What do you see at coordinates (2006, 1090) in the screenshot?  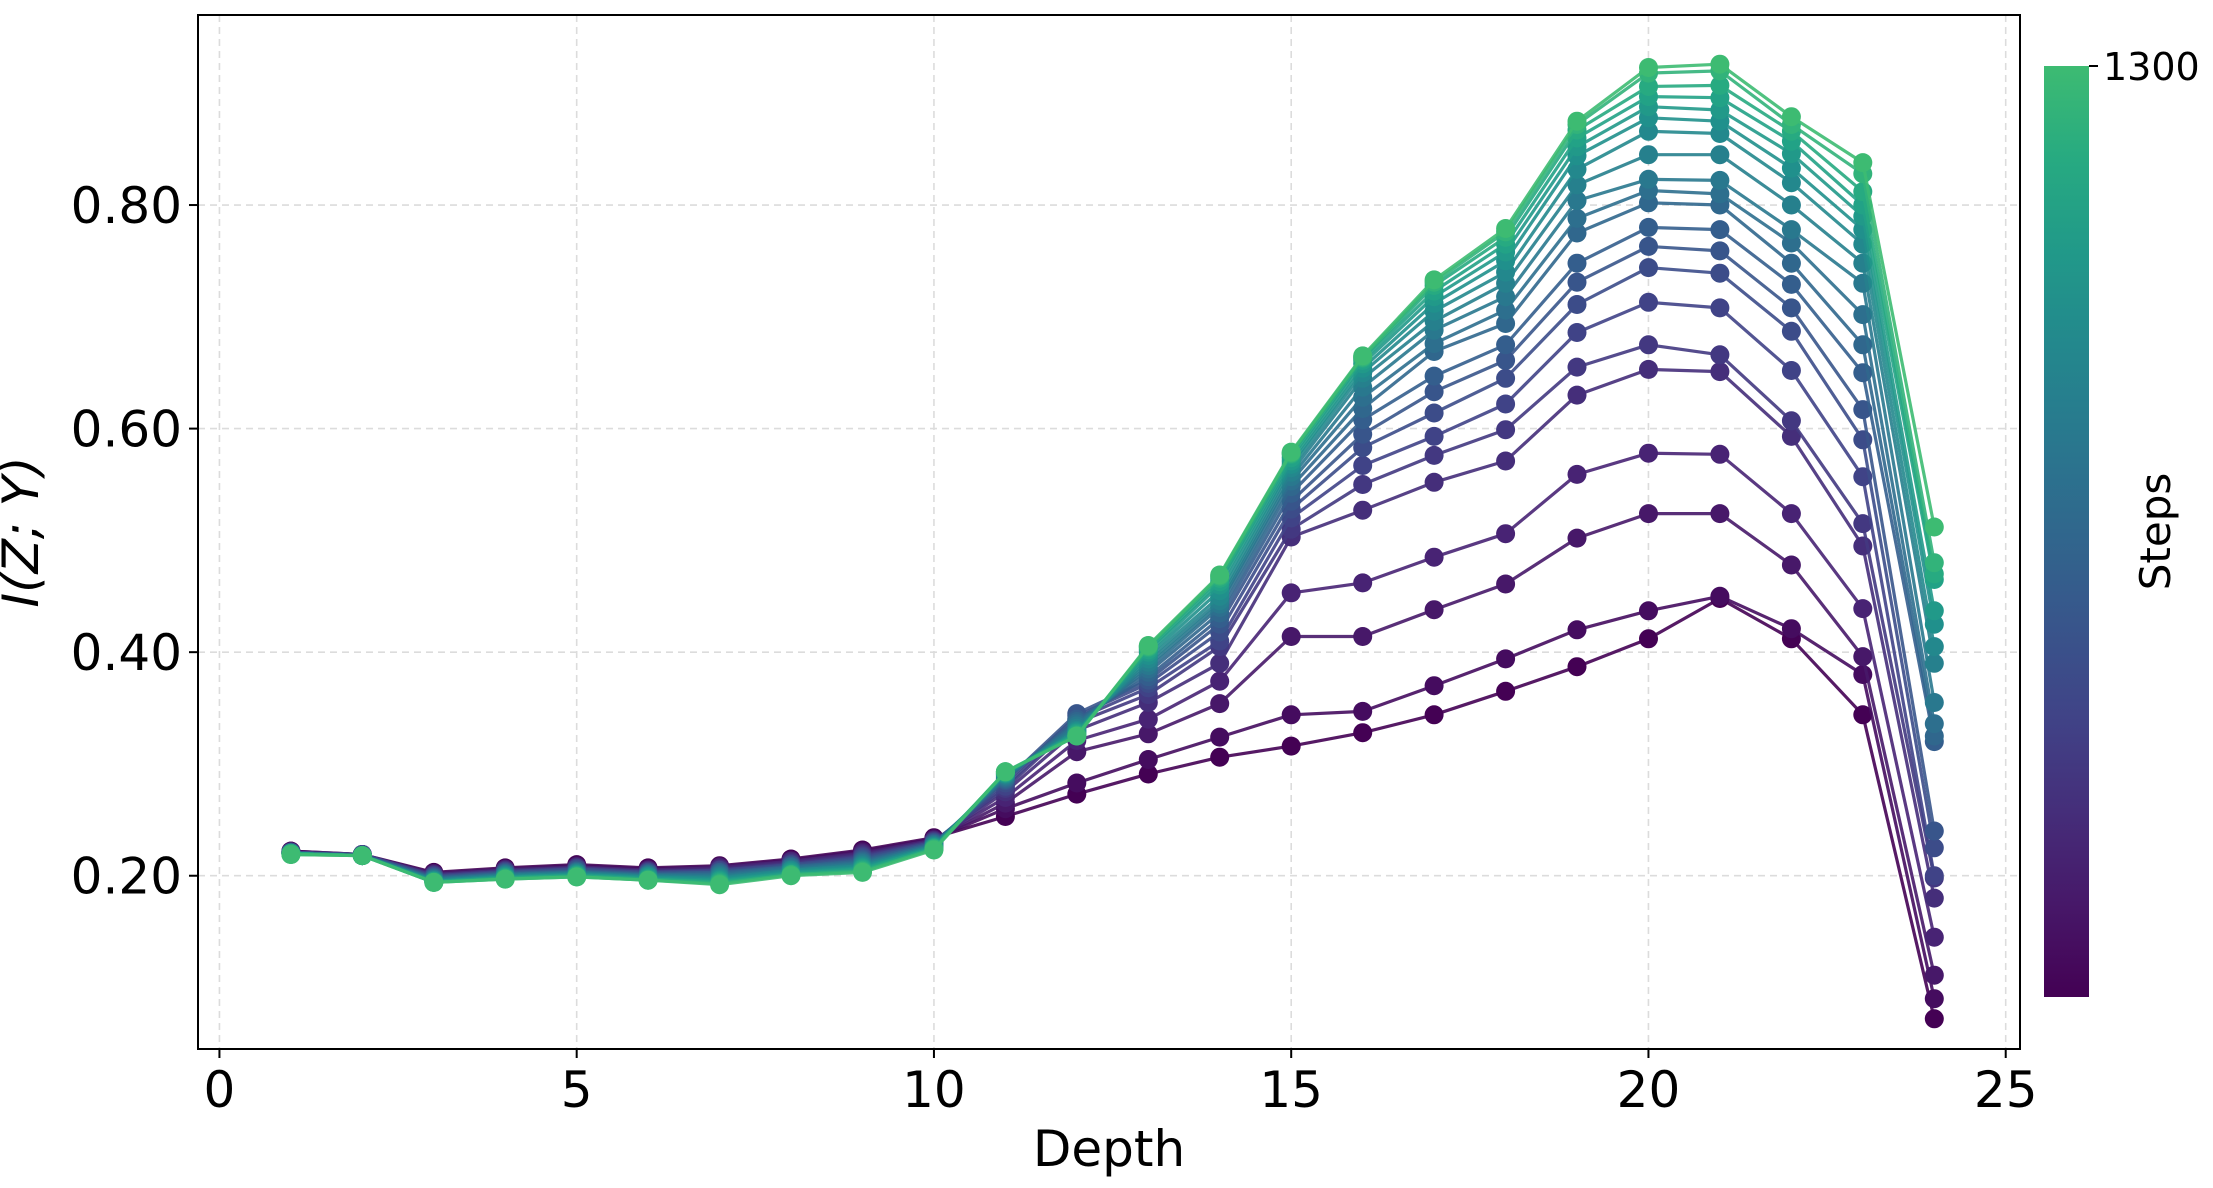 I see `x-tick-label-5: 25` at bounding box center [2006, 1090].